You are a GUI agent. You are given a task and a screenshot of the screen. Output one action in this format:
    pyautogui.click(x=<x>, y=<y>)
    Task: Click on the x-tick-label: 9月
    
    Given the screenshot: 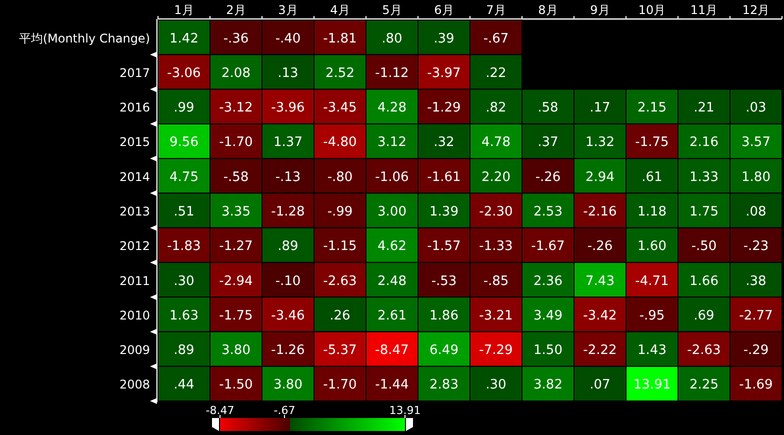 What is the action you would take?
    pyautogui.click(x=600, y=10)
    